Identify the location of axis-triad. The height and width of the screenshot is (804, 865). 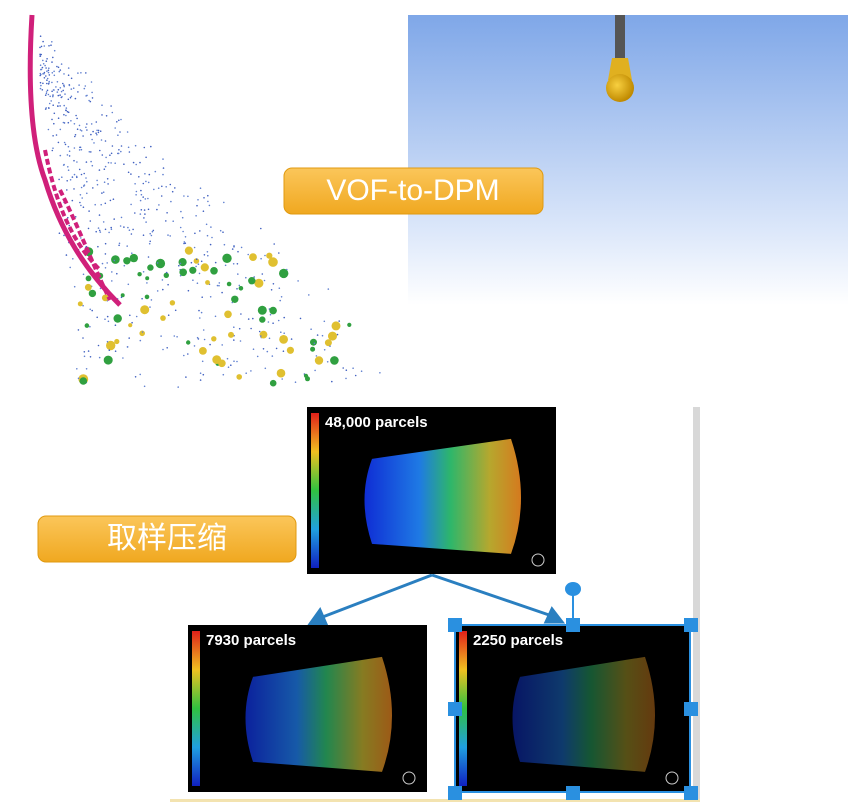
(538, 560).